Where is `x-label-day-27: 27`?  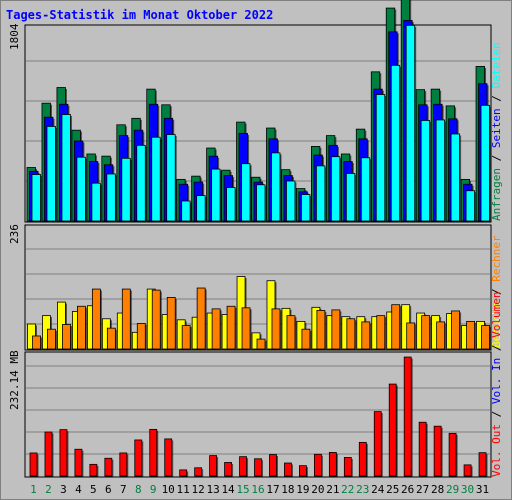
x-label-day-27: 27 is located at coordinates (422, 489).